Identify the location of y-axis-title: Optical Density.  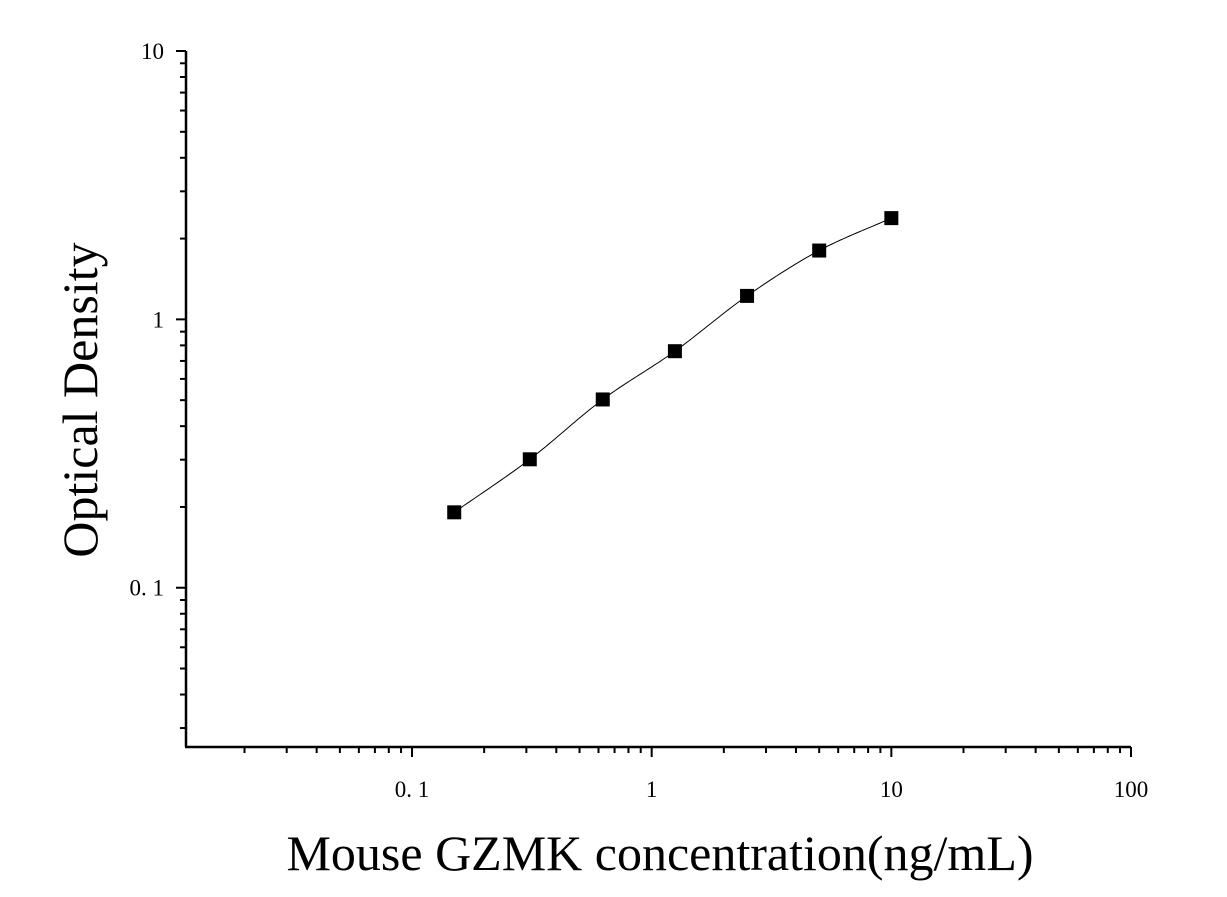
(80, 399).